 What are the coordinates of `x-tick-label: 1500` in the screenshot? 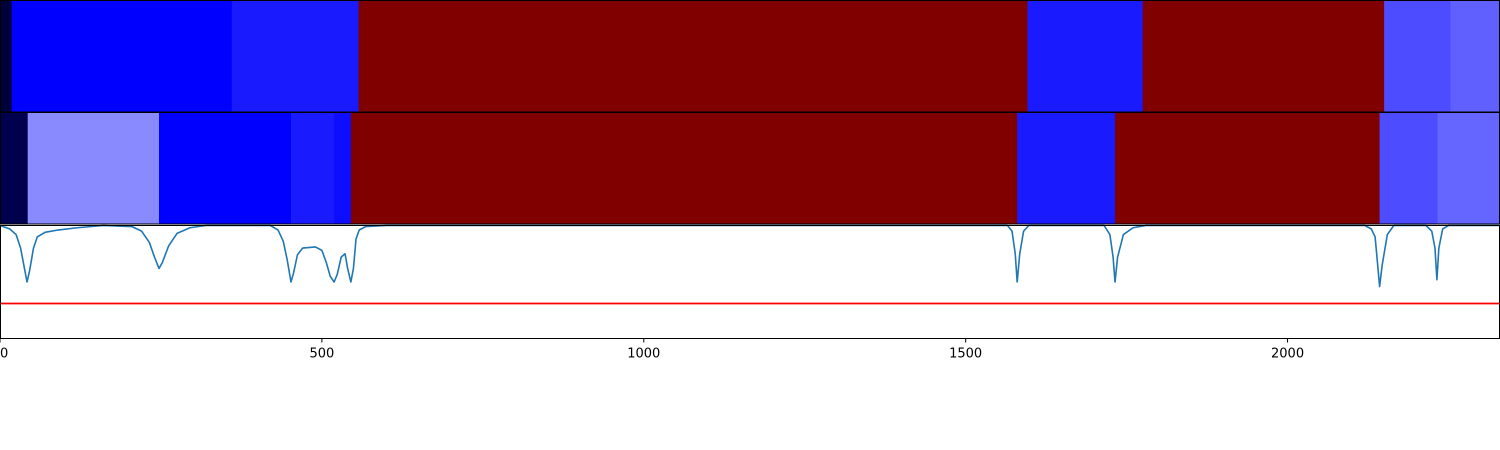 It's located at (965, 354).